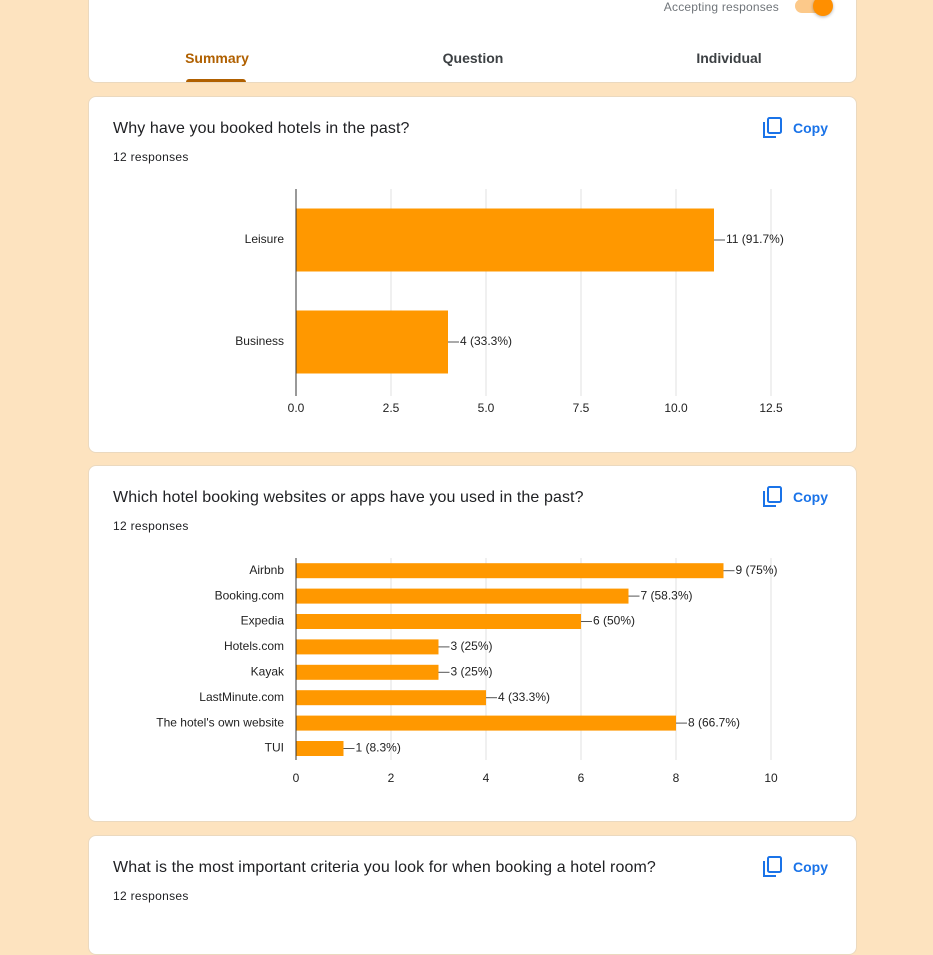  Describe the element at coordinates (378, 748) in the screenshot. I see `data-label: 1 (8.3%)` at that location.